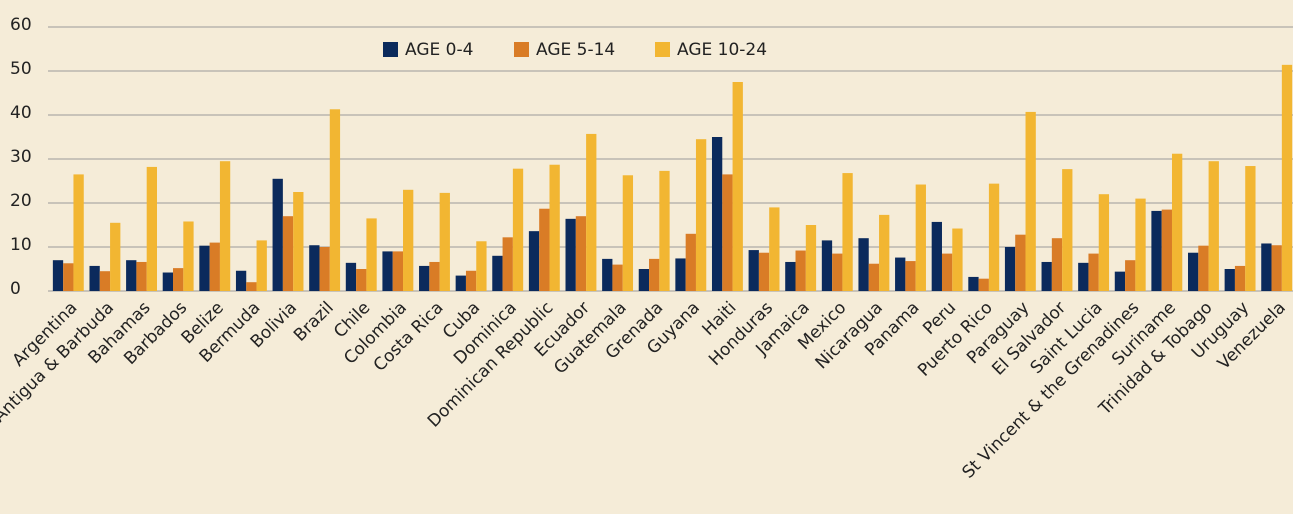  Describe the element at coordinates (439, 50) in the screenshot. I see `legend-label: AGE 0-4` at that location.